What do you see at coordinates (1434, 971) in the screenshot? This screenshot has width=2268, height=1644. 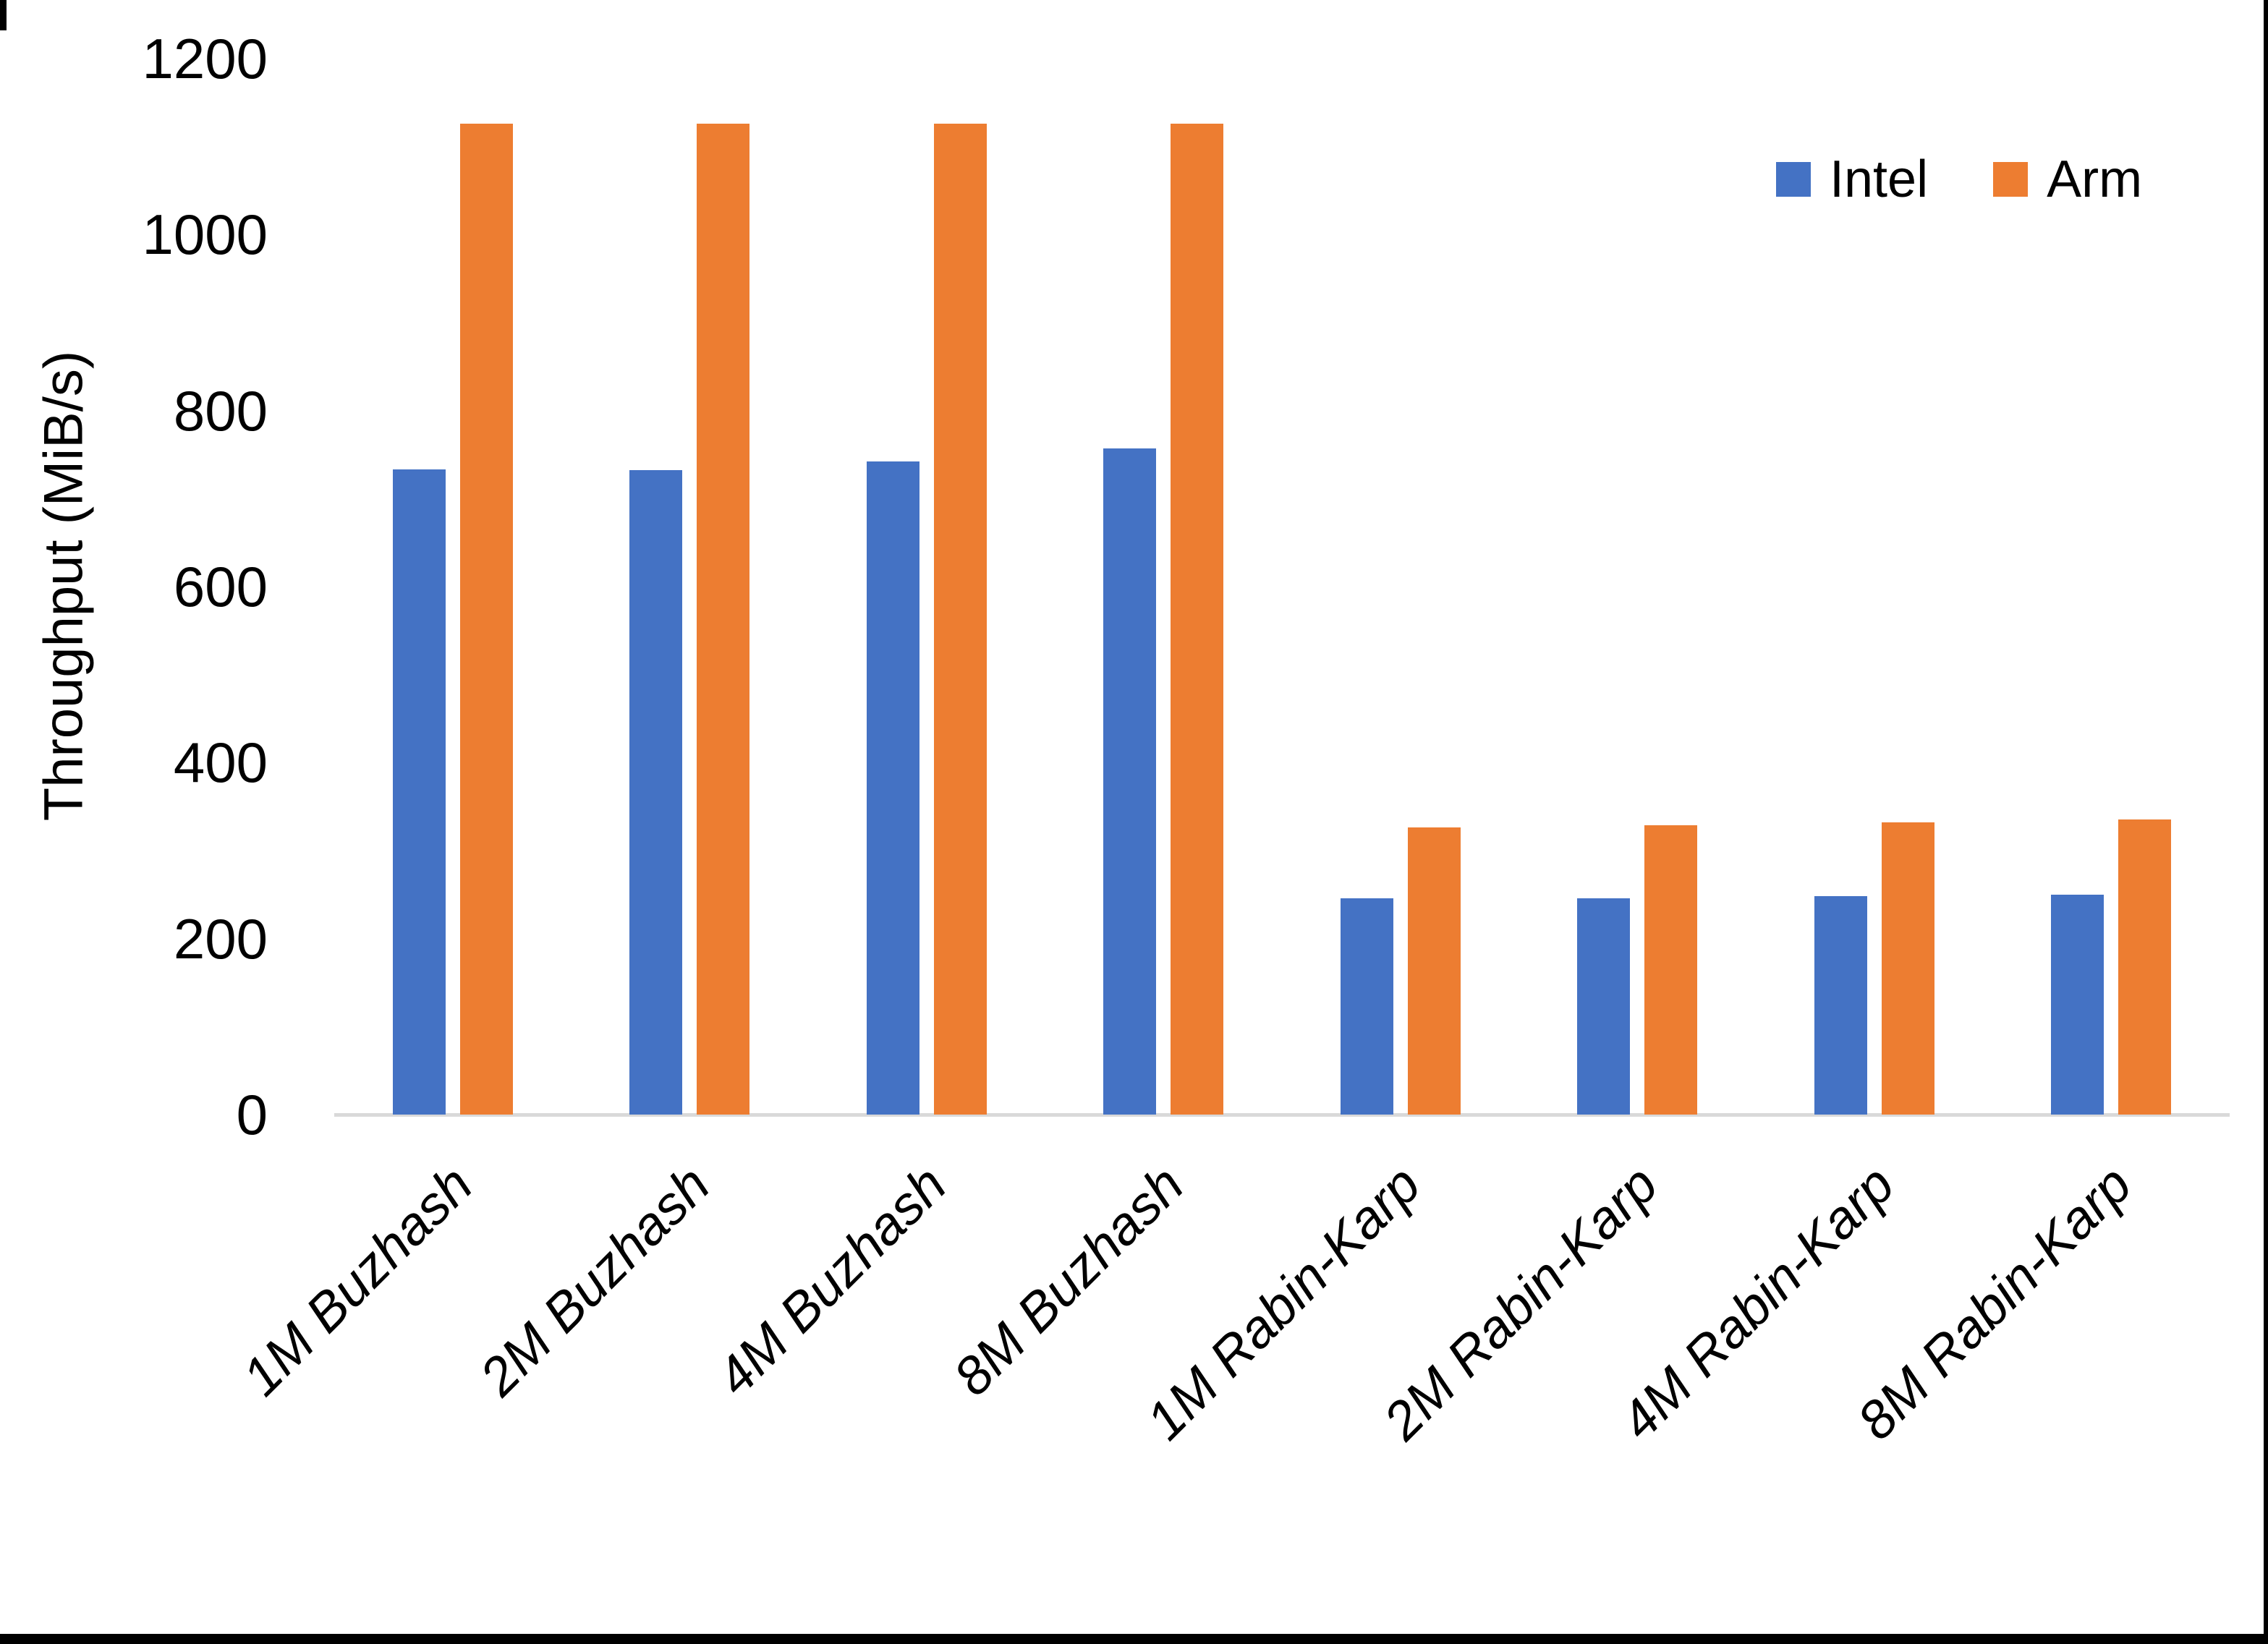 I see `bar-arm-1m-rabin-karp` at bounding box center [1434, 971].